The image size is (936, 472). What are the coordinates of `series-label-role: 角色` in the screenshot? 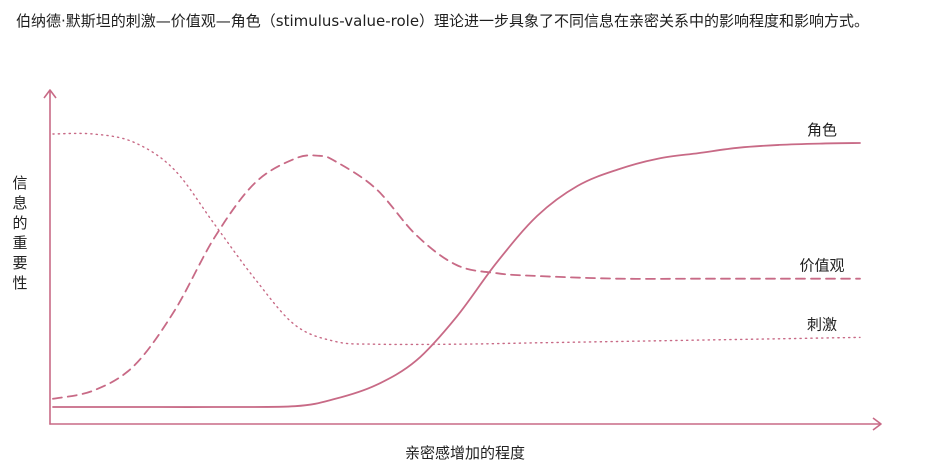 It's located at (822, 130).